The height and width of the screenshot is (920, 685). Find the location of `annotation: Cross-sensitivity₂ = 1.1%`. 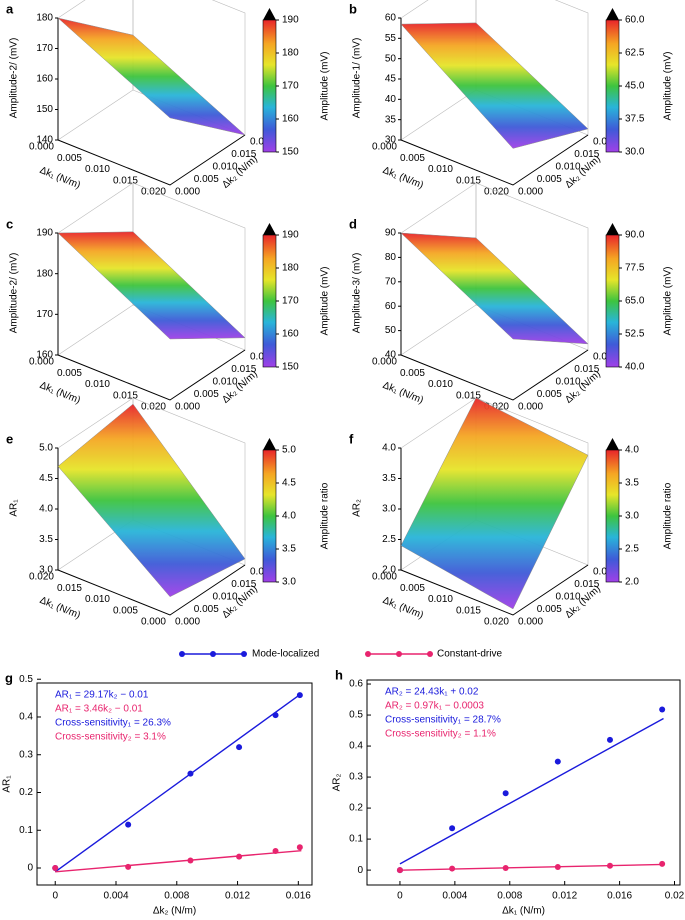

annotation: Cross-sensitivity₂ = 1.1% is located at coordinates (440, 734).